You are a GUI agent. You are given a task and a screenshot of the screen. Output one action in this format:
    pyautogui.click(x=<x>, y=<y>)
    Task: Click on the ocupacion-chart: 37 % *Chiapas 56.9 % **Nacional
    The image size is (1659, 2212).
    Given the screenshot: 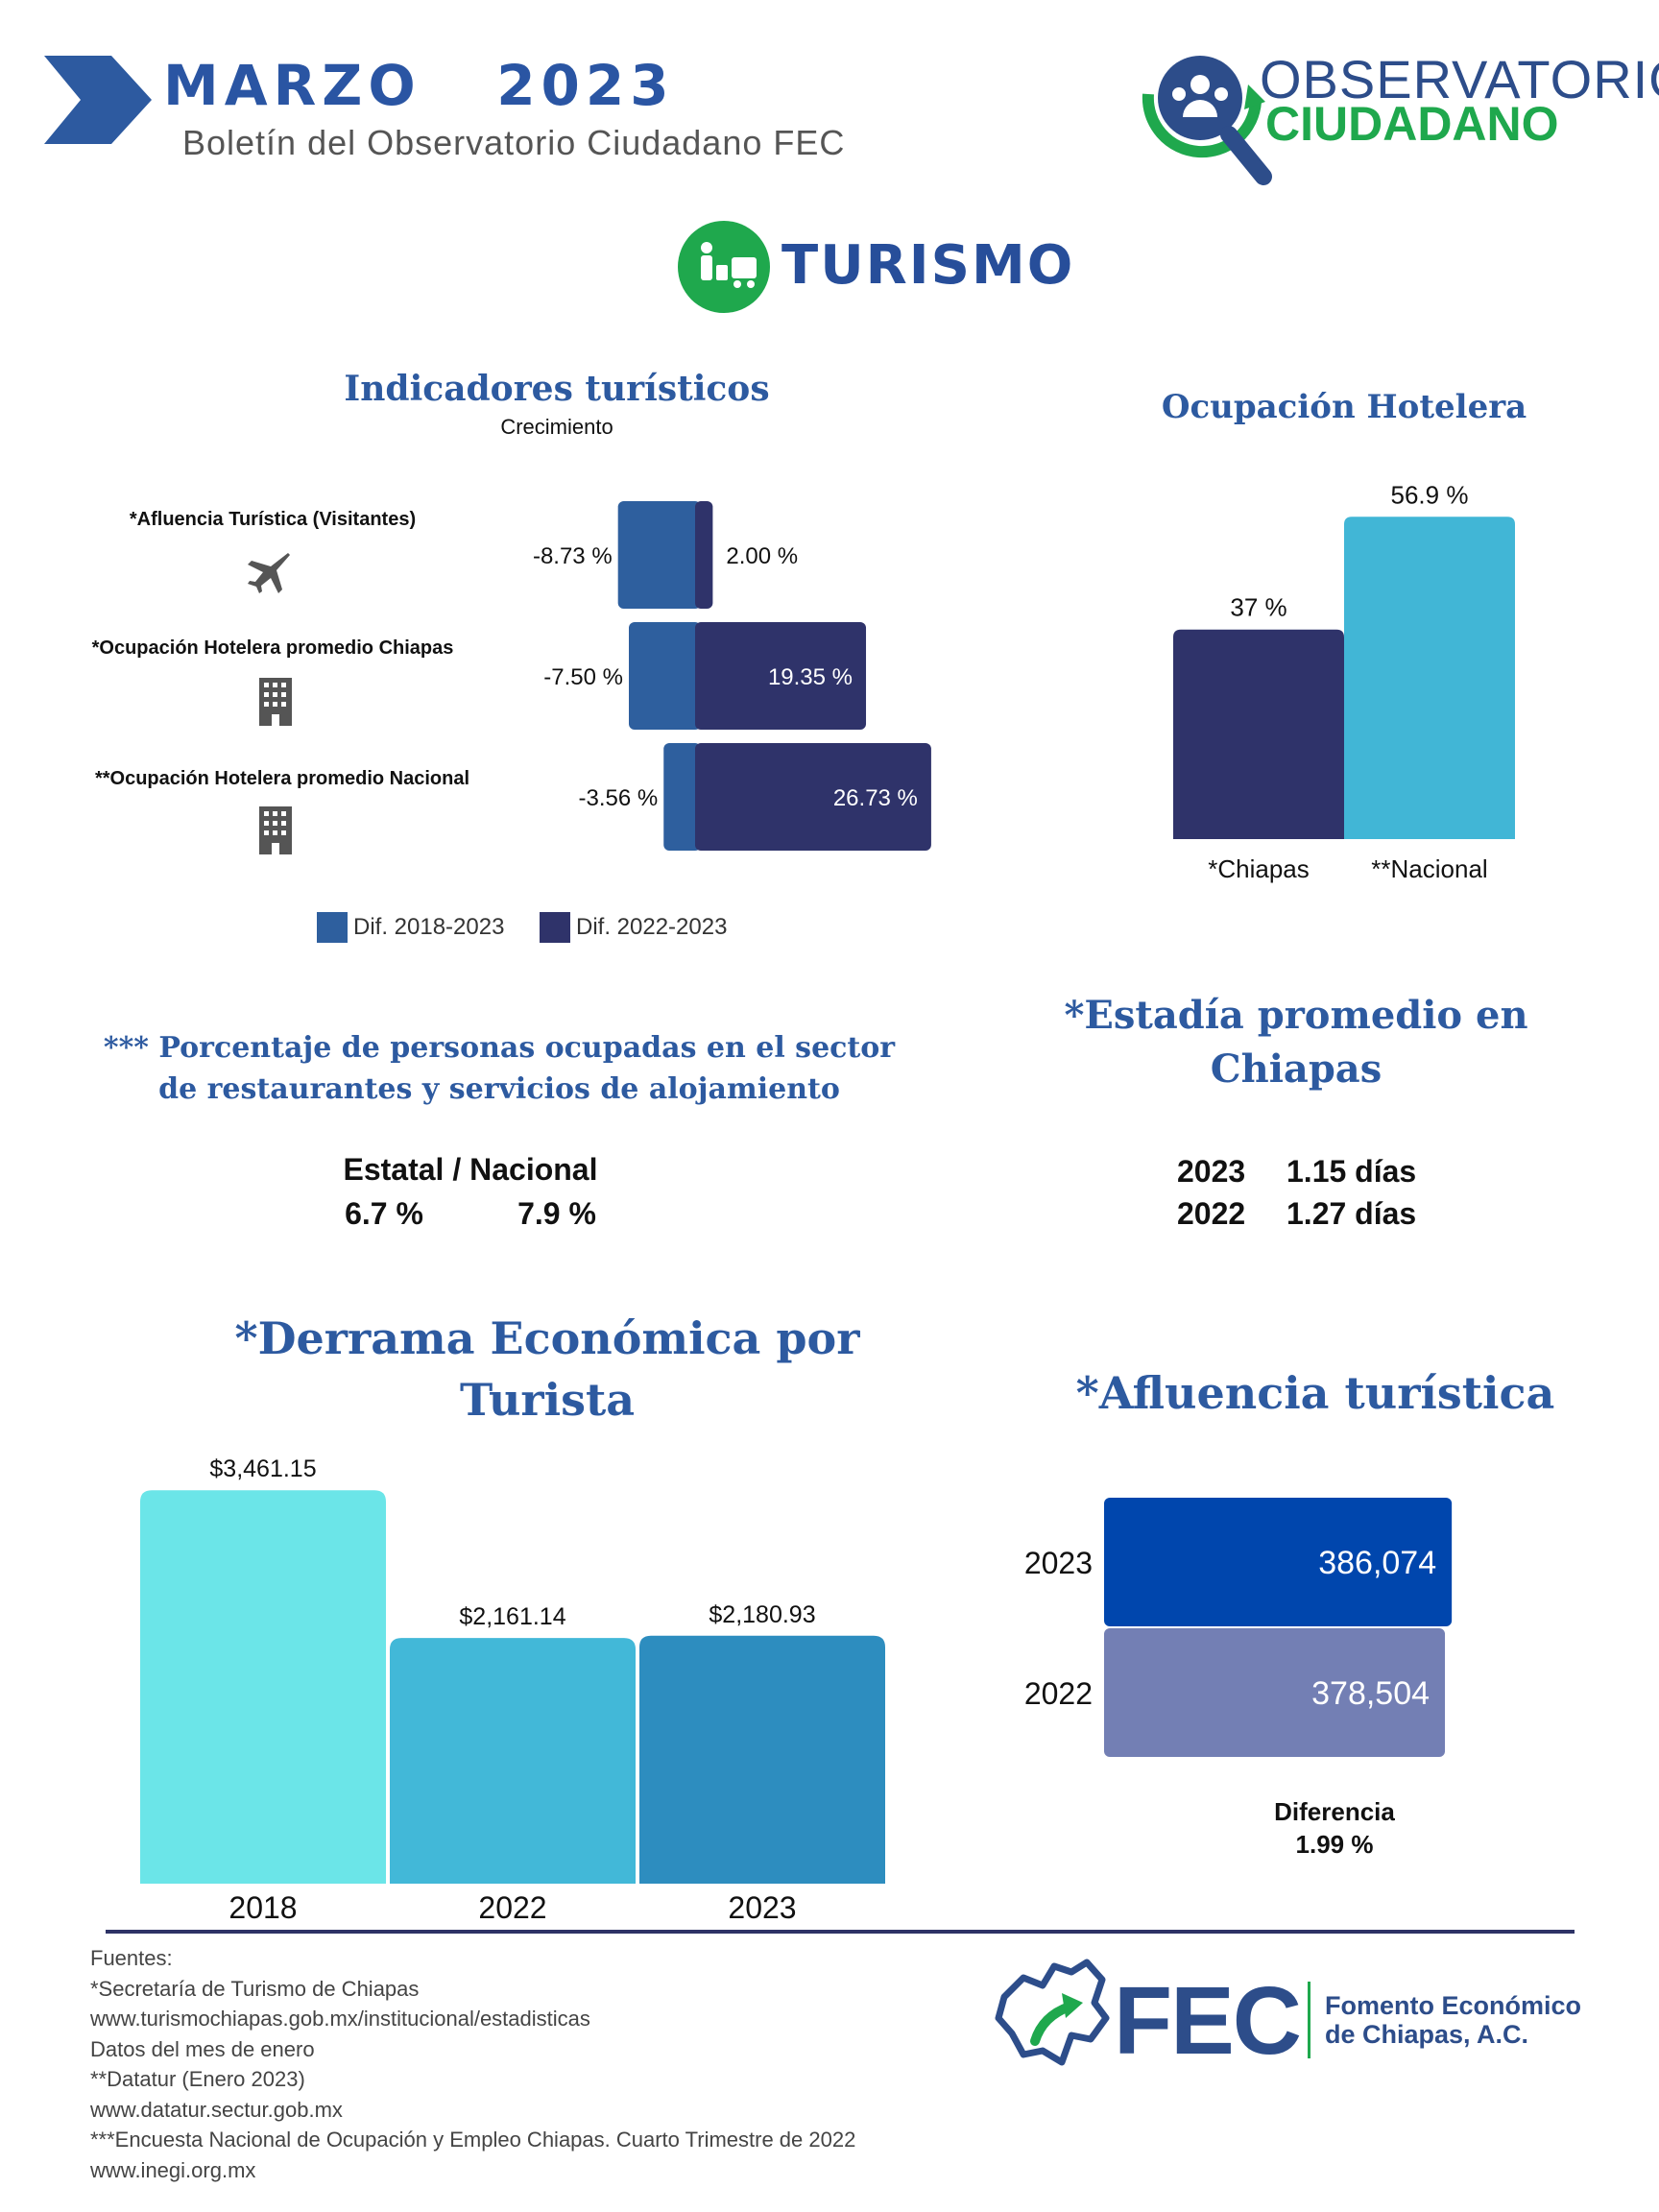 What is the action you would take?
    pyautogui.click(x=1344, y=681)
    